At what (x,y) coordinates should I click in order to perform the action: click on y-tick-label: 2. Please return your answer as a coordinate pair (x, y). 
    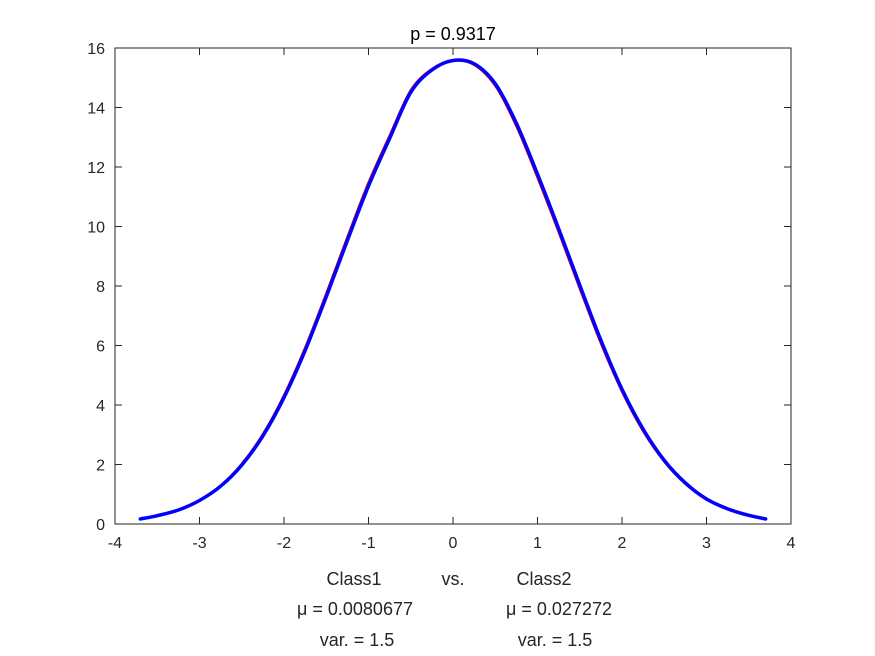
    Looking at the image, I should click on (100, 466).